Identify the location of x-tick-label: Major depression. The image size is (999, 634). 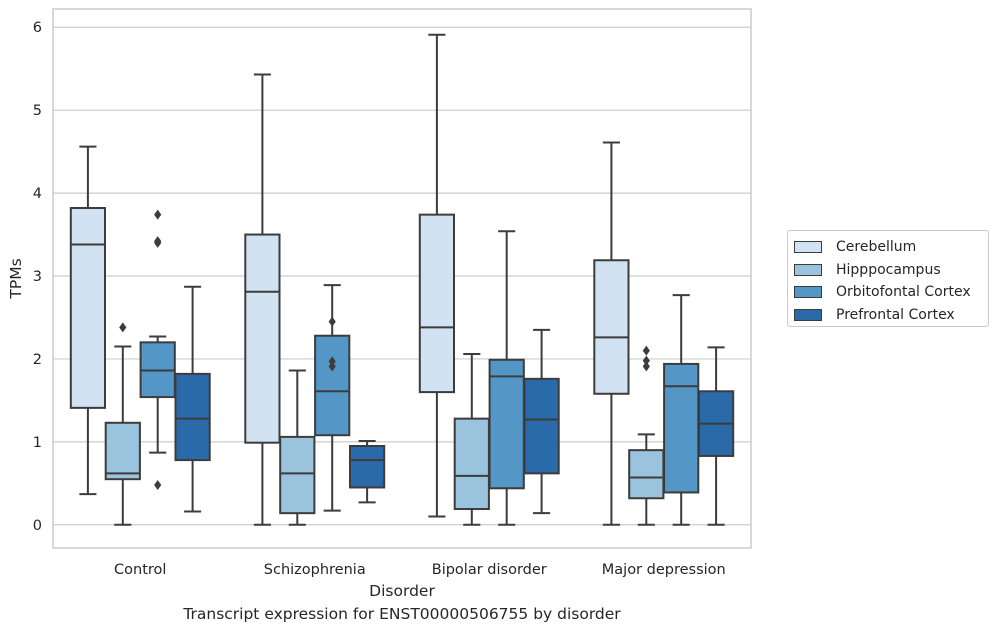
(664, 570).